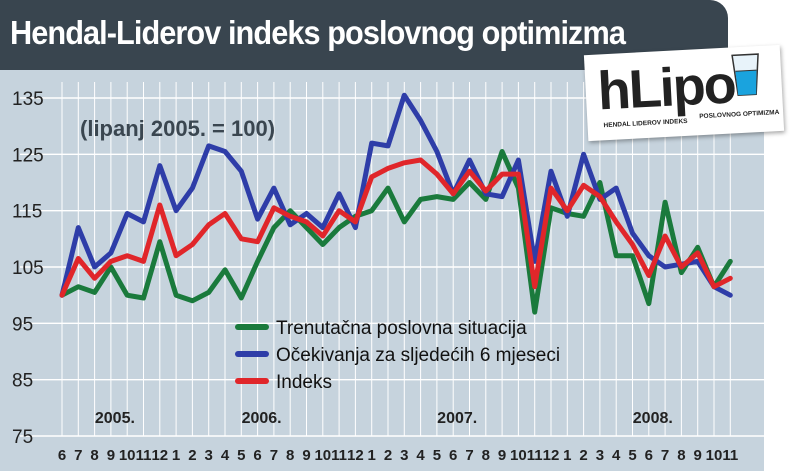  Describe the element at coordinates (262, 418) in the screenshot. I see `year-label-2006: 2006.` at that location.